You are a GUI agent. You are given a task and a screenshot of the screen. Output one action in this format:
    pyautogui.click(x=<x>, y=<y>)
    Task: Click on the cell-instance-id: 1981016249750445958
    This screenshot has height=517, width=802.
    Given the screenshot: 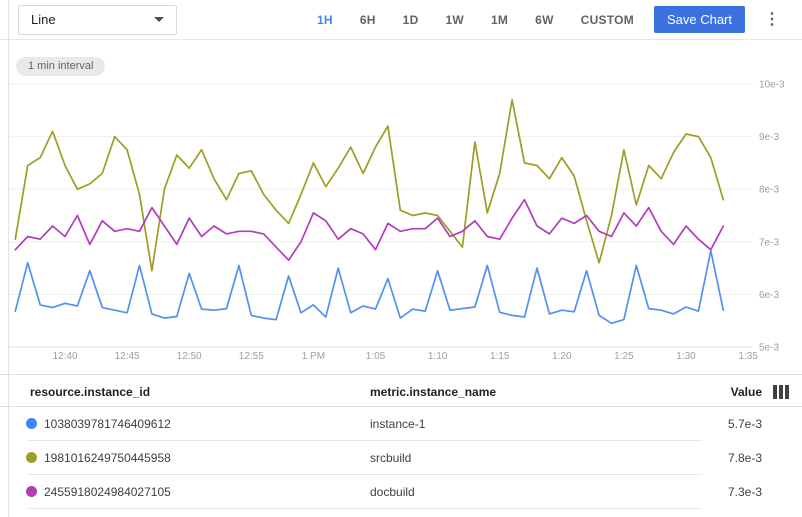 What is the action you would take?
    pyautogui.click(x=107, y=458)
    